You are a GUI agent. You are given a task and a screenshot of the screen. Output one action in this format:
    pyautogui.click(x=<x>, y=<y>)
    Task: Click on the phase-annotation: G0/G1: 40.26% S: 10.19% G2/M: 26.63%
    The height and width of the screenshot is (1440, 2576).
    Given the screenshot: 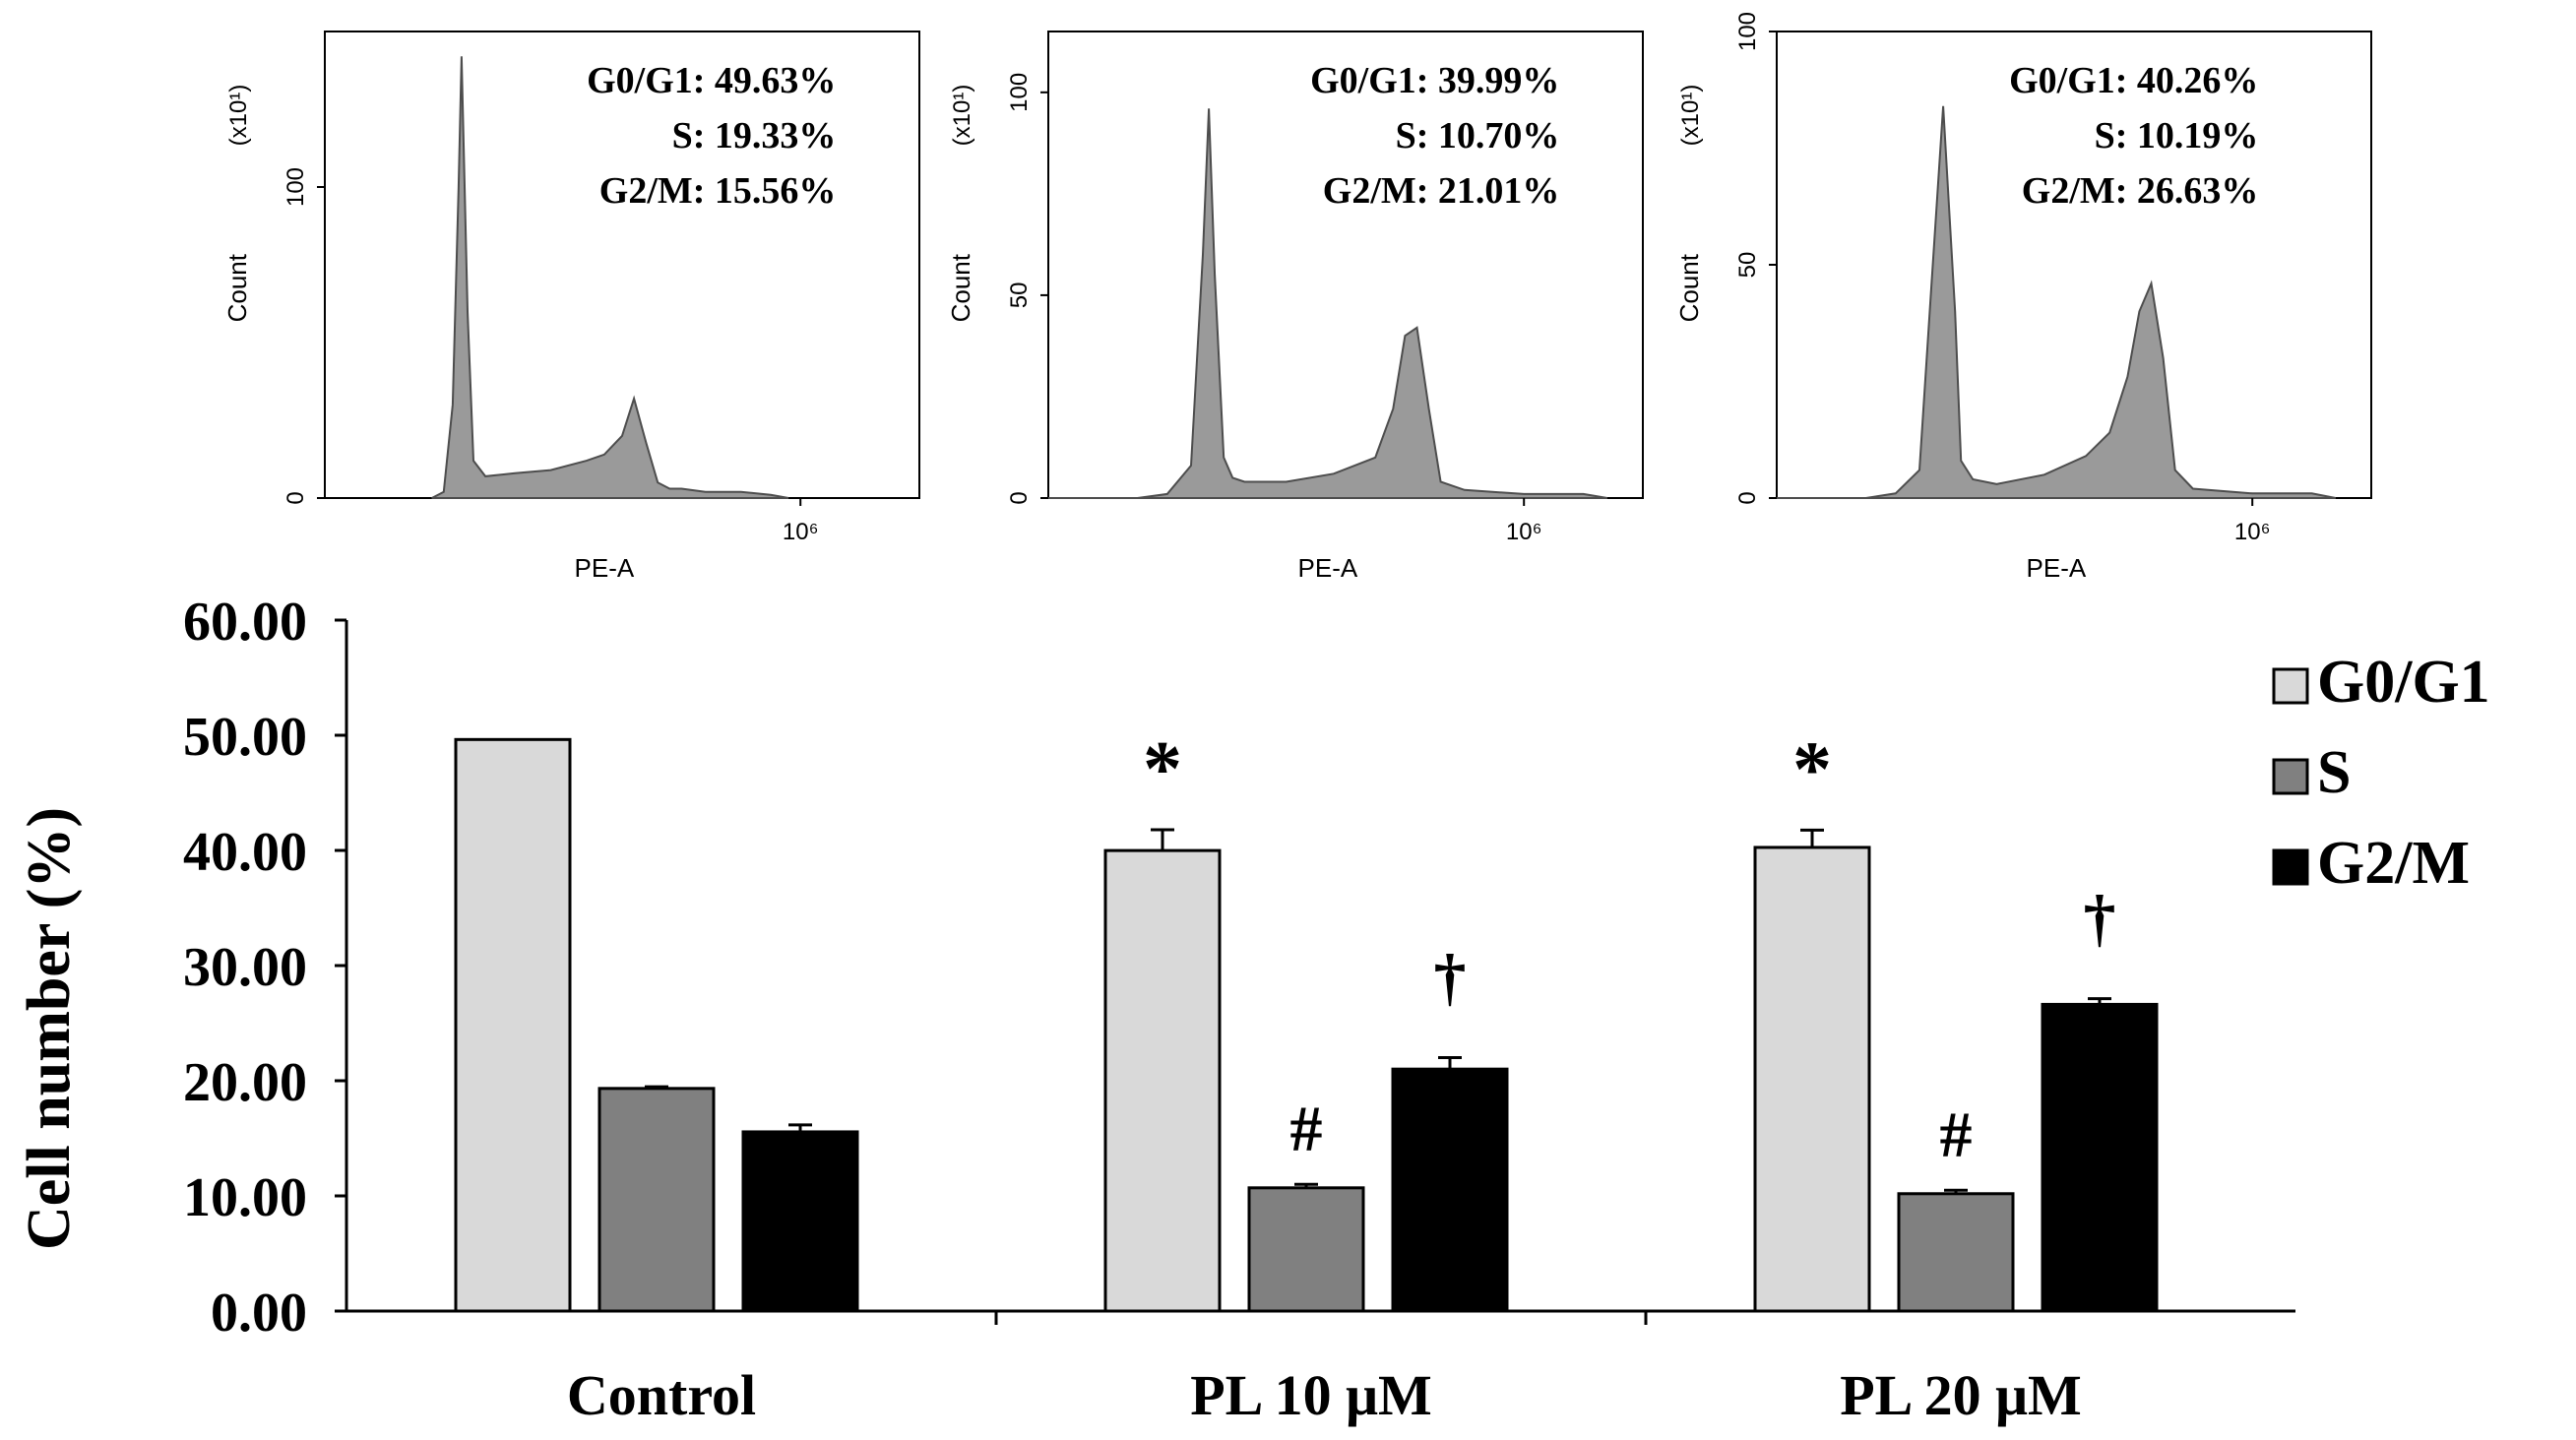 What is the action you would take?
    pyautogui.click(x=2133, y=136)
    